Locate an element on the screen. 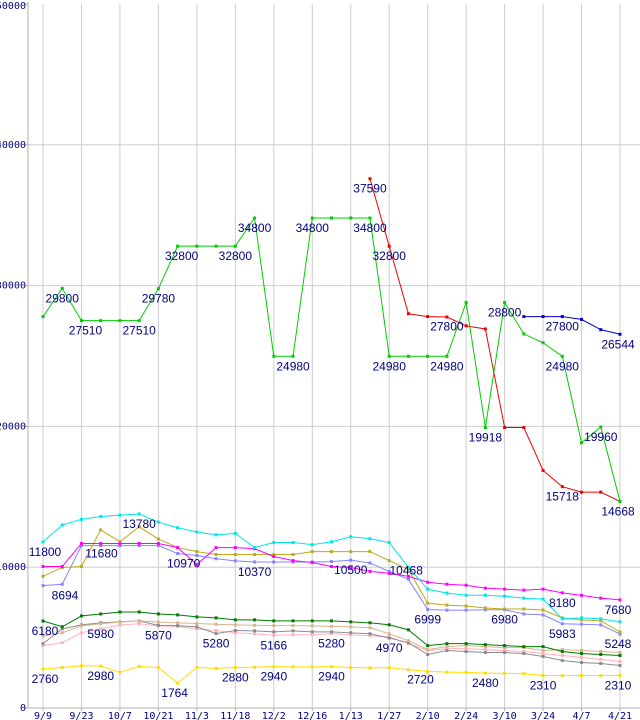 The width and height of the screenshot is (640, 720). point-label: 5280 is located at coordinates (331, 644).